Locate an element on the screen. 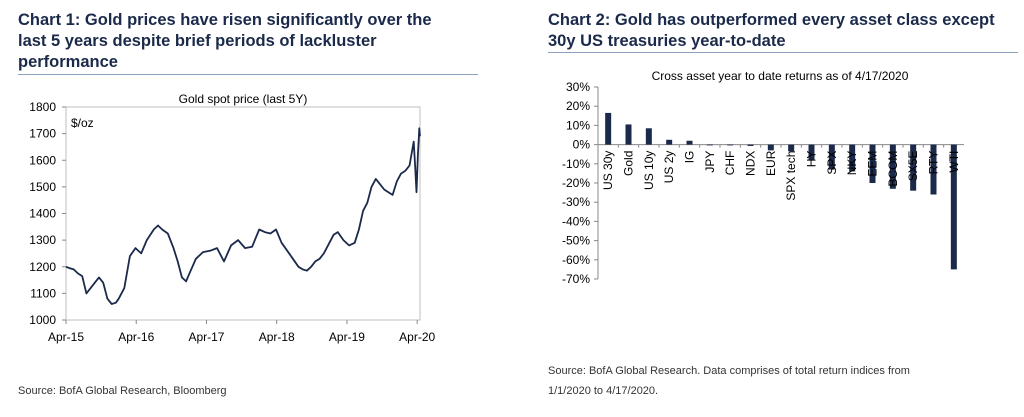  chart1-x-tick-label: Apr-19 is located at coordinates (347, 337).